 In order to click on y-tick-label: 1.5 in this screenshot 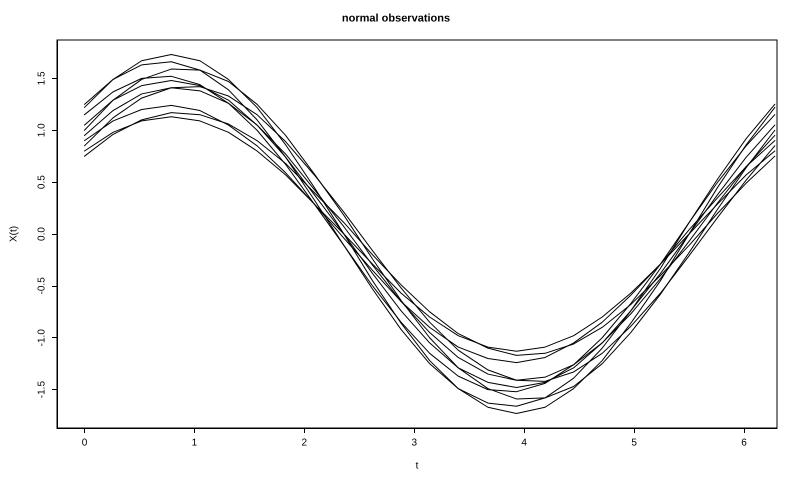, I will do `click(42, 78)`.